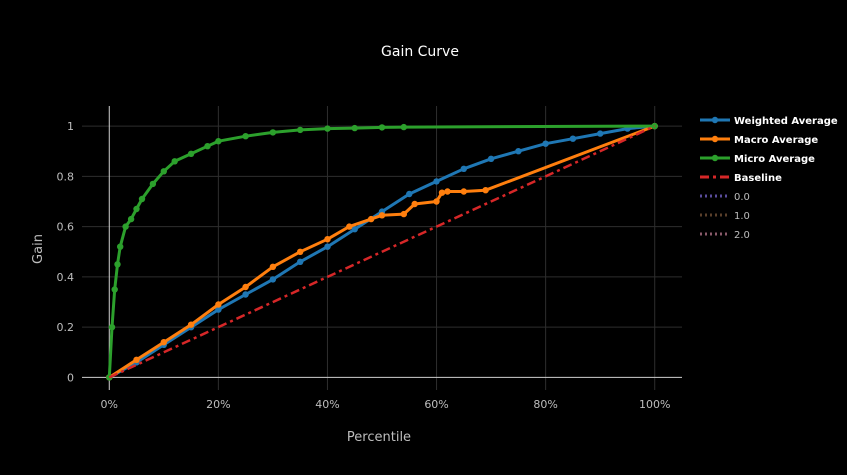 The image size is (847, 475). What do you see at coordinates (654, 404) in the screenshot?
I see `x-tick-label: 100%` at bounding box center [654, 404].